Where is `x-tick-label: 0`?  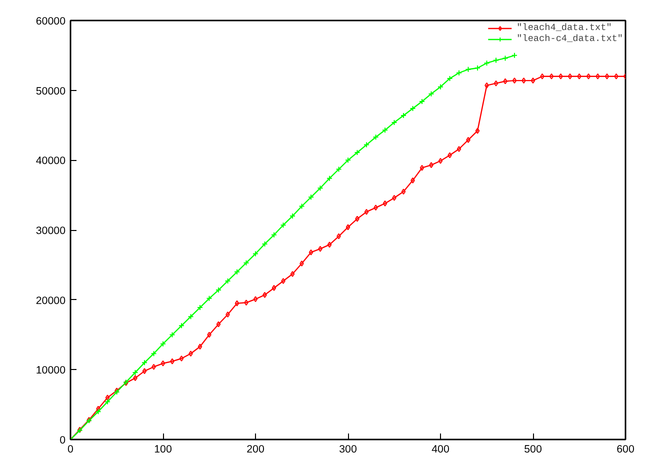
x-tick-label: 0 is located at coordinates (71, 450).